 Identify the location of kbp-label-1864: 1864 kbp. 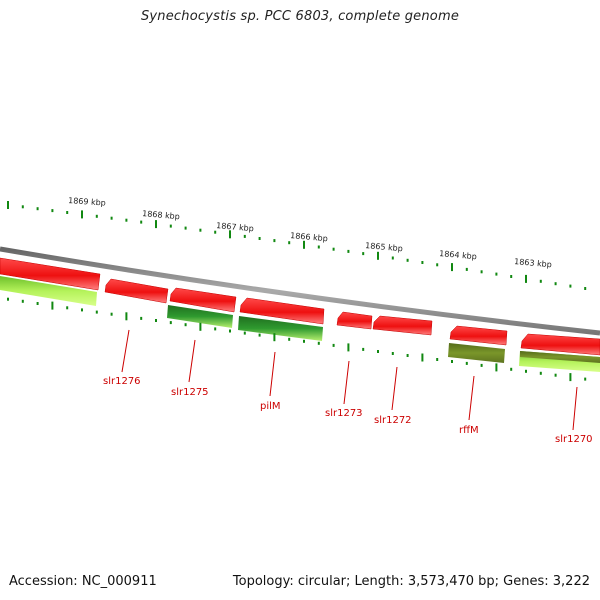
(458, 255).